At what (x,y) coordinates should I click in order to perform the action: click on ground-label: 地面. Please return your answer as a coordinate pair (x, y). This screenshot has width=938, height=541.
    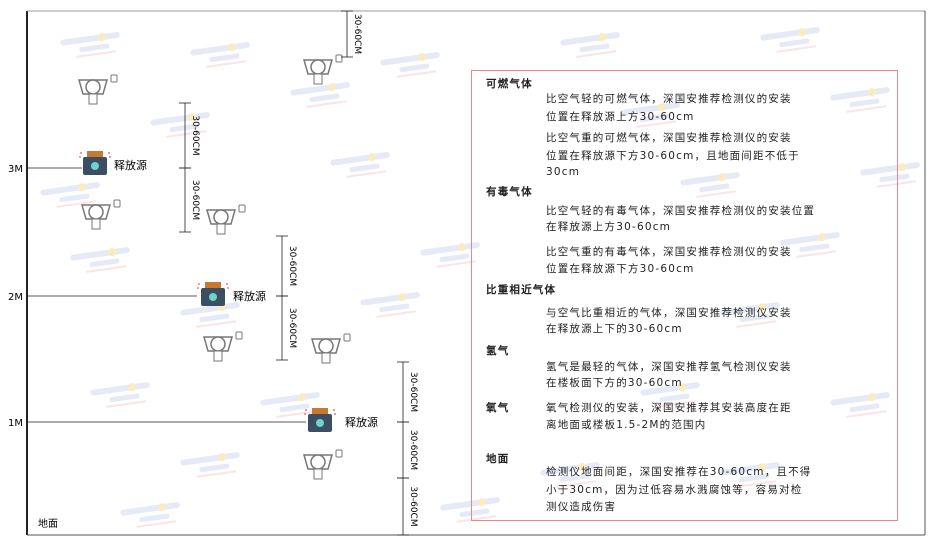
    Looking at the image, I should click on (48, 523).